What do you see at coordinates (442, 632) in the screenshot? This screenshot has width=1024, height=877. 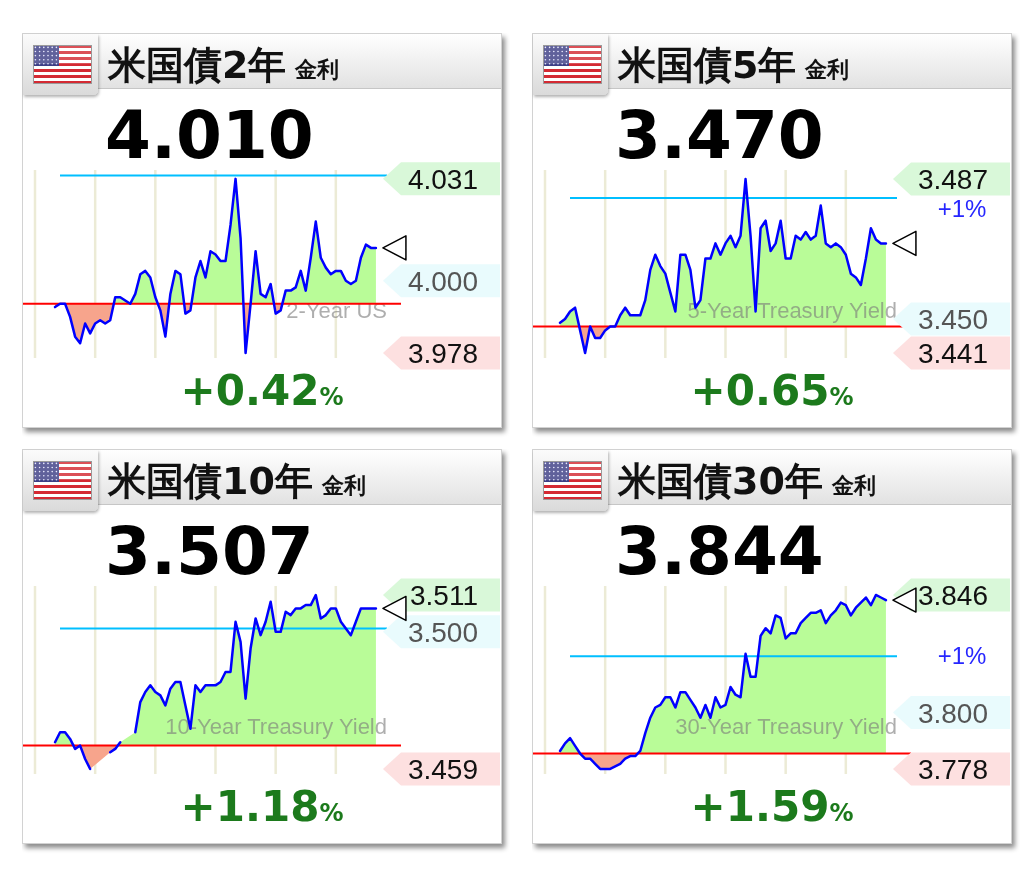 I see `y-tick-label: 3.500` at bounding box center [442, 632].